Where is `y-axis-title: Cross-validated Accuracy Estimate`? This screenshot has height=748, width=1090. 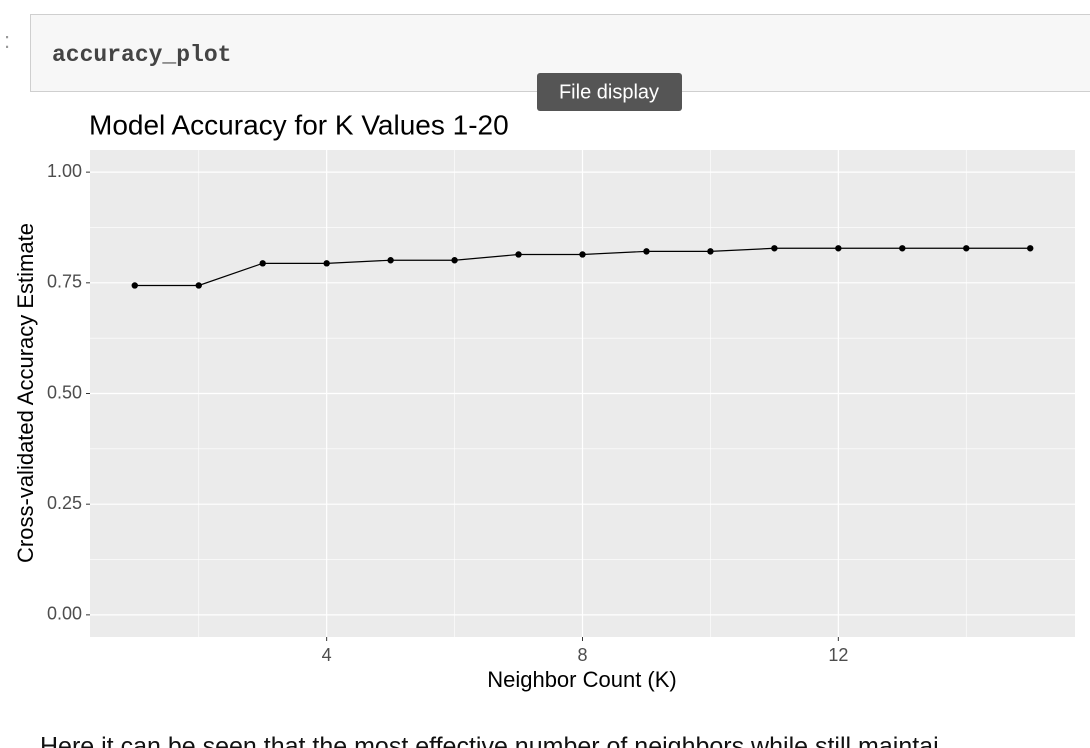 y-axis-title: Cross-validated Accuracy Estimate is located at coordinates (25, 393).